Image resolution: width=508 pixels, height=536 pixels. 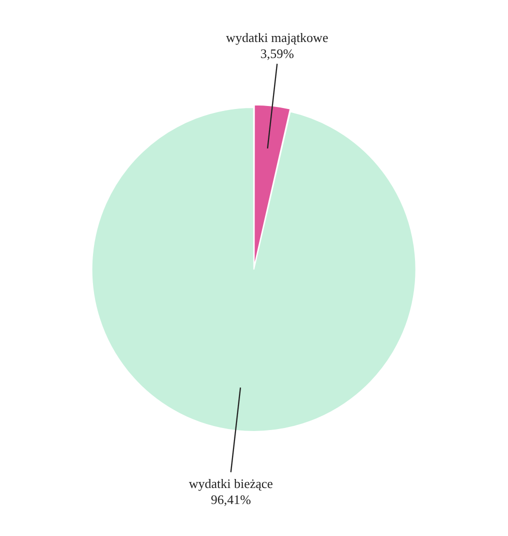 I want to click on slice-label: wydatki majątkowe, so click(x=277, y=37).